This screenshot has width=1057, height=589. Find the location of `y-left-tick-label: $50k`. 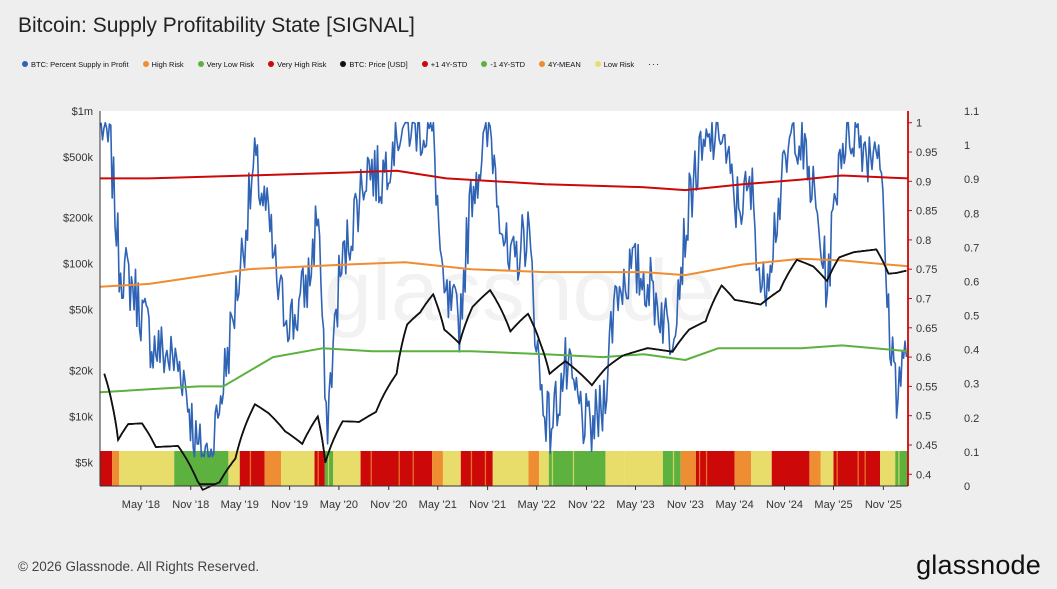

y-left-tick-label: $50k is located at coordinates (81, 311).